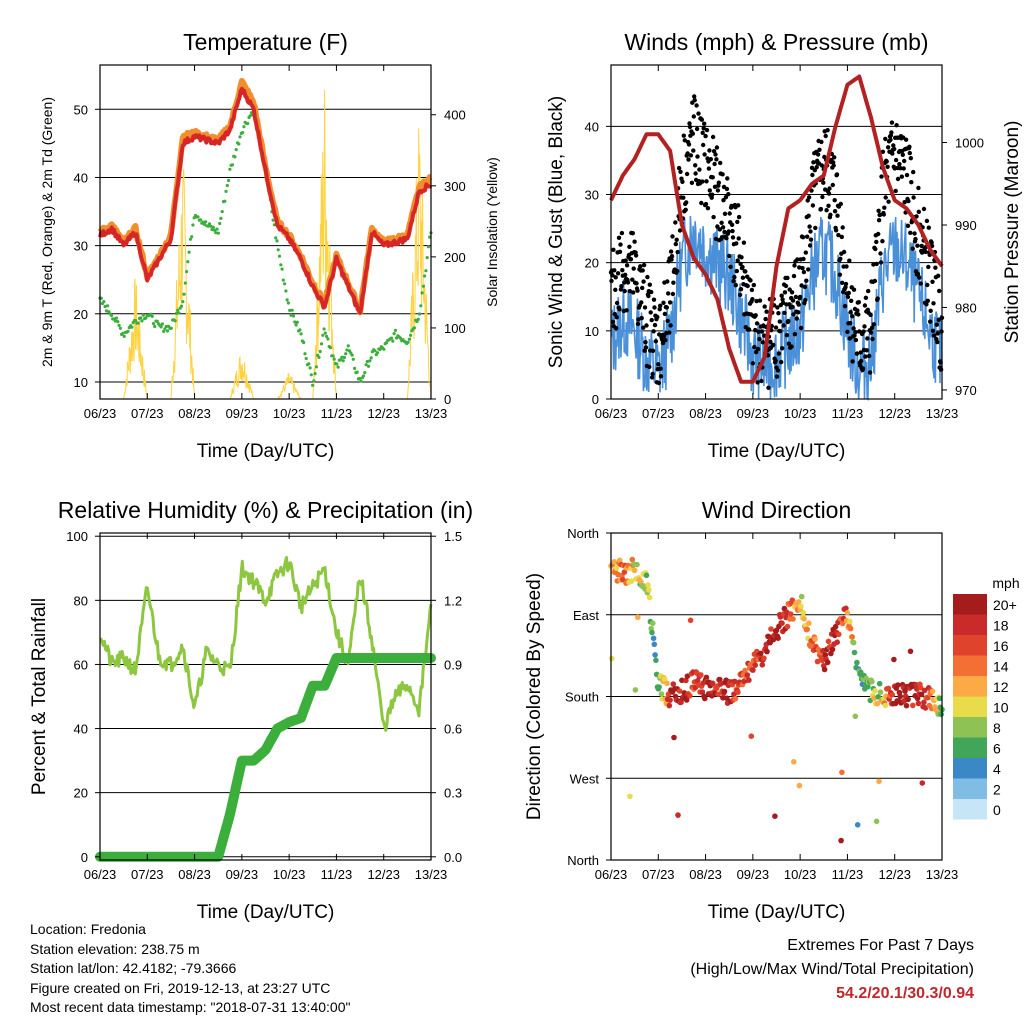  What do you see at coordinates (997, 728) in the screenshot?
I see `legend-label: 8` at bounding box center [997, 728].